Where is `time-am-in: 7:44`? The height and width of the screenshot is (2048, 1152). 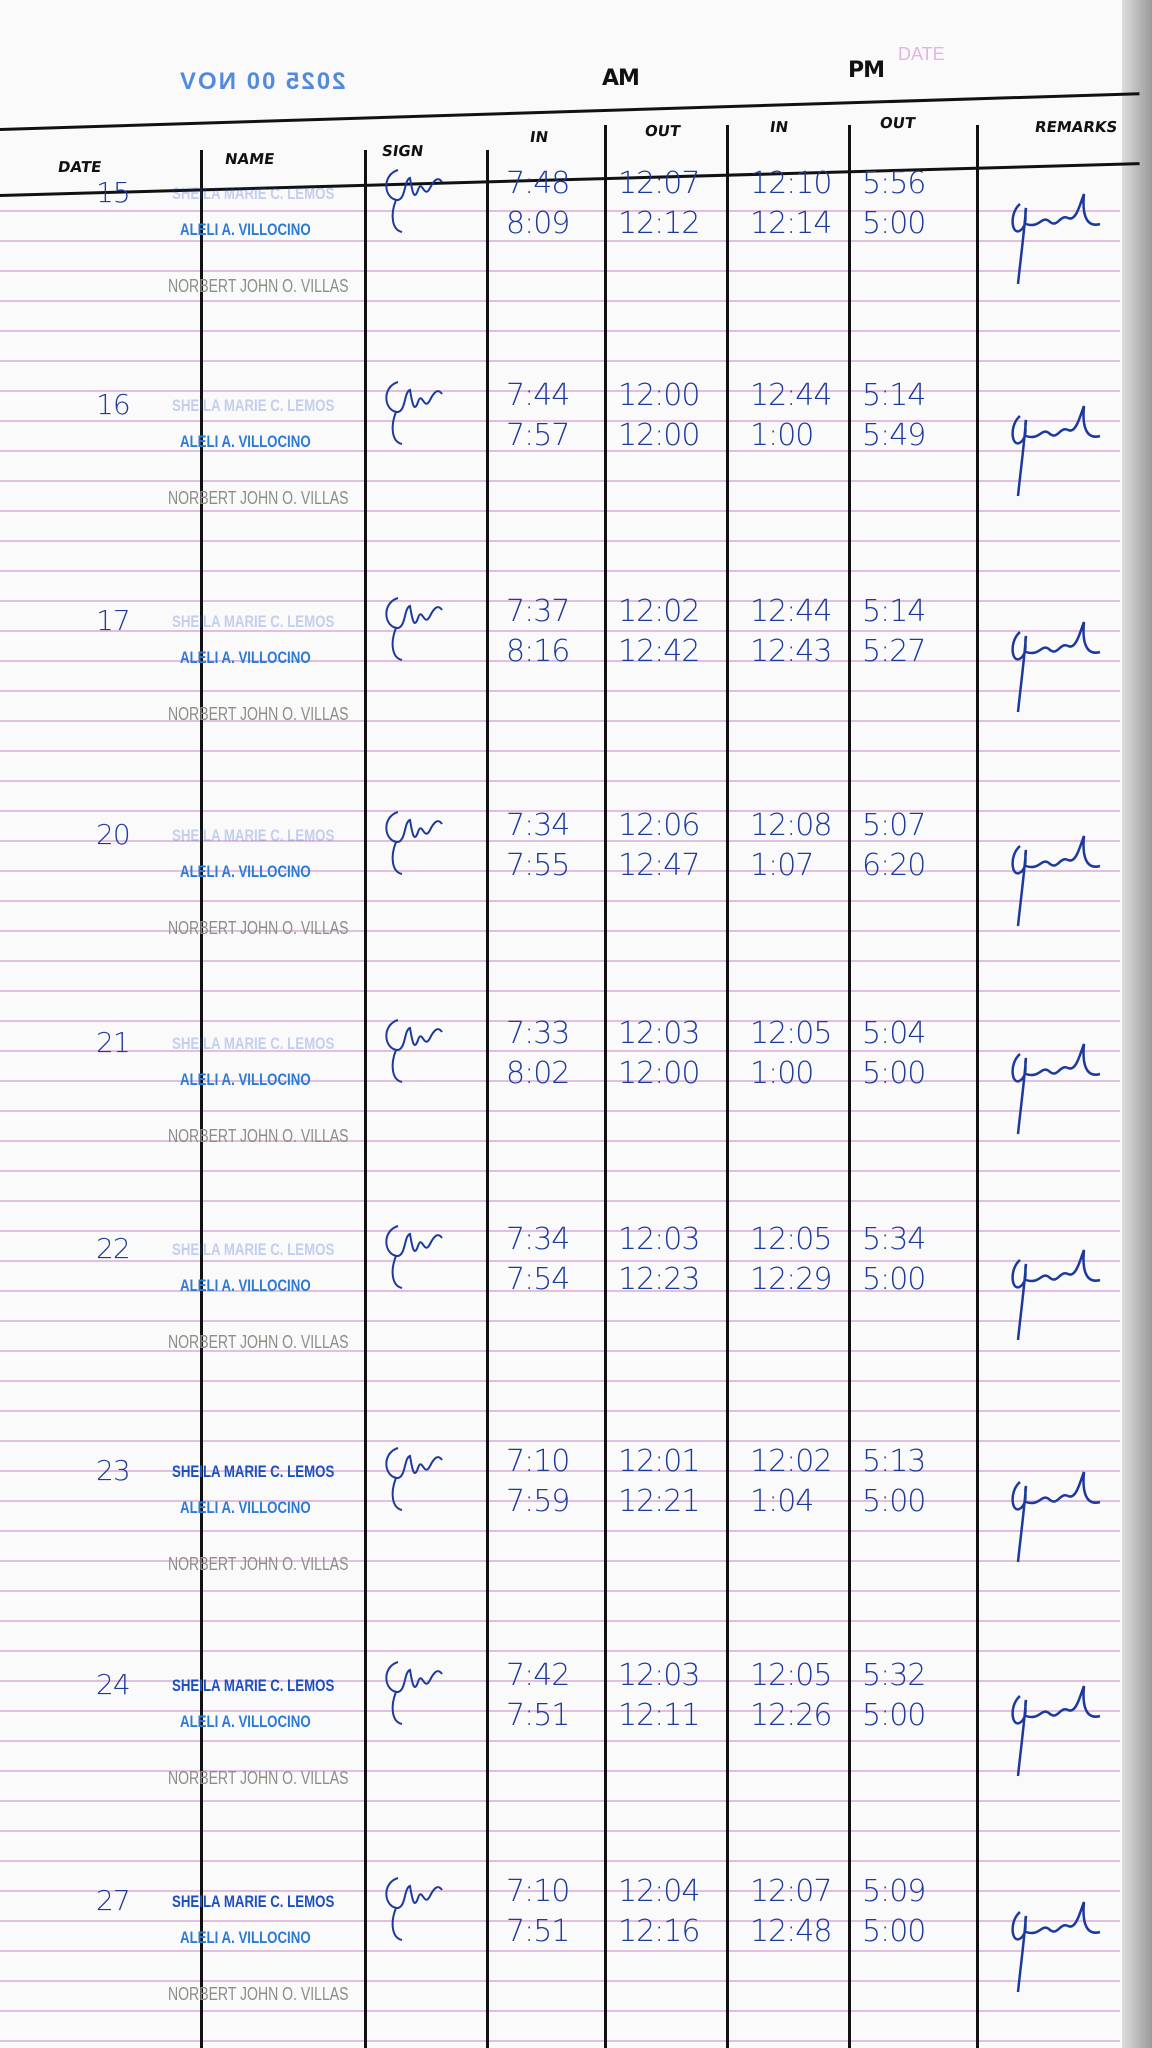 time-am-in: 7:44 is located at coordinates (538, 395).